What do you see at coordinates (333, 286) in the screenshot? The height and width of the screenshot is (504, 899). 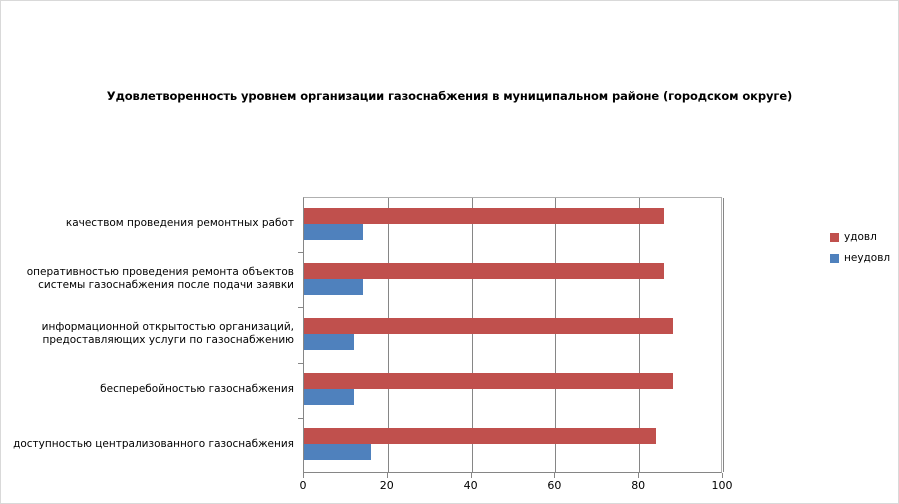 I see `bar-неудовл-3` at bounding box center [333, 286].